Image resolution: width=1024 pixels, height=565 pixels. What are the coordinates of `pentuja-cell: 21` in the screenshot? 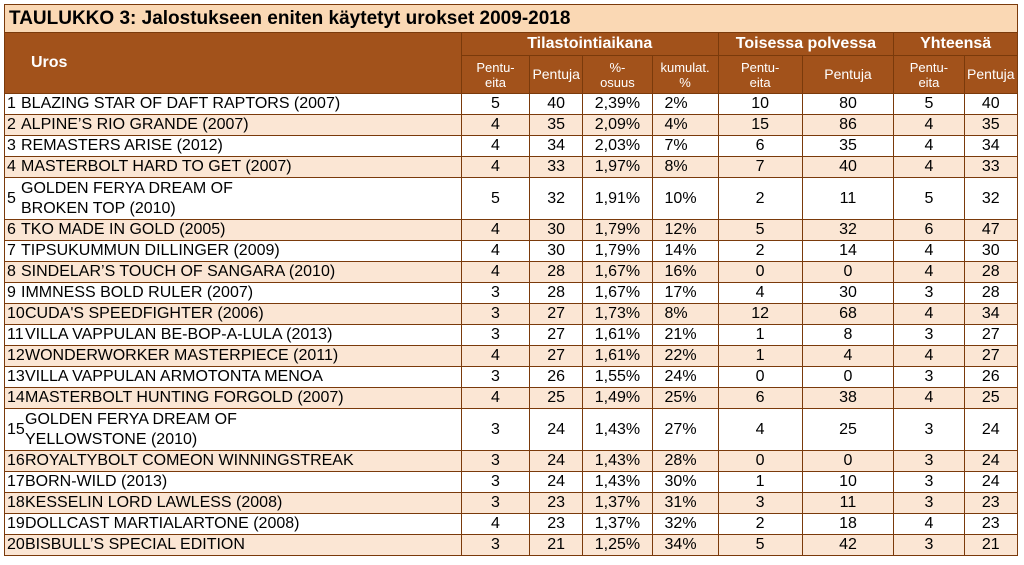 It's located at (556, 545).